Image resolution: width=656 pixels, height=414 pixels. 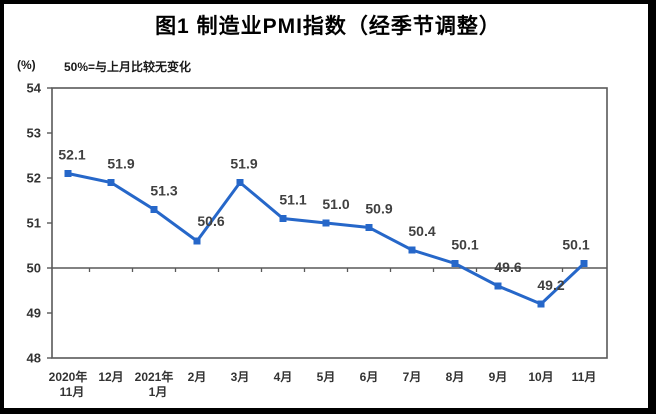 I want to click on x-tick-label: 2月, so click(x=197, y=377).